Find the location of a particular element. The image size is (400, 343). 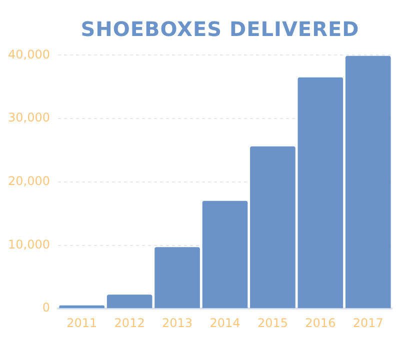

x-tick-label: 2016 is located at coordinates (320, 323).